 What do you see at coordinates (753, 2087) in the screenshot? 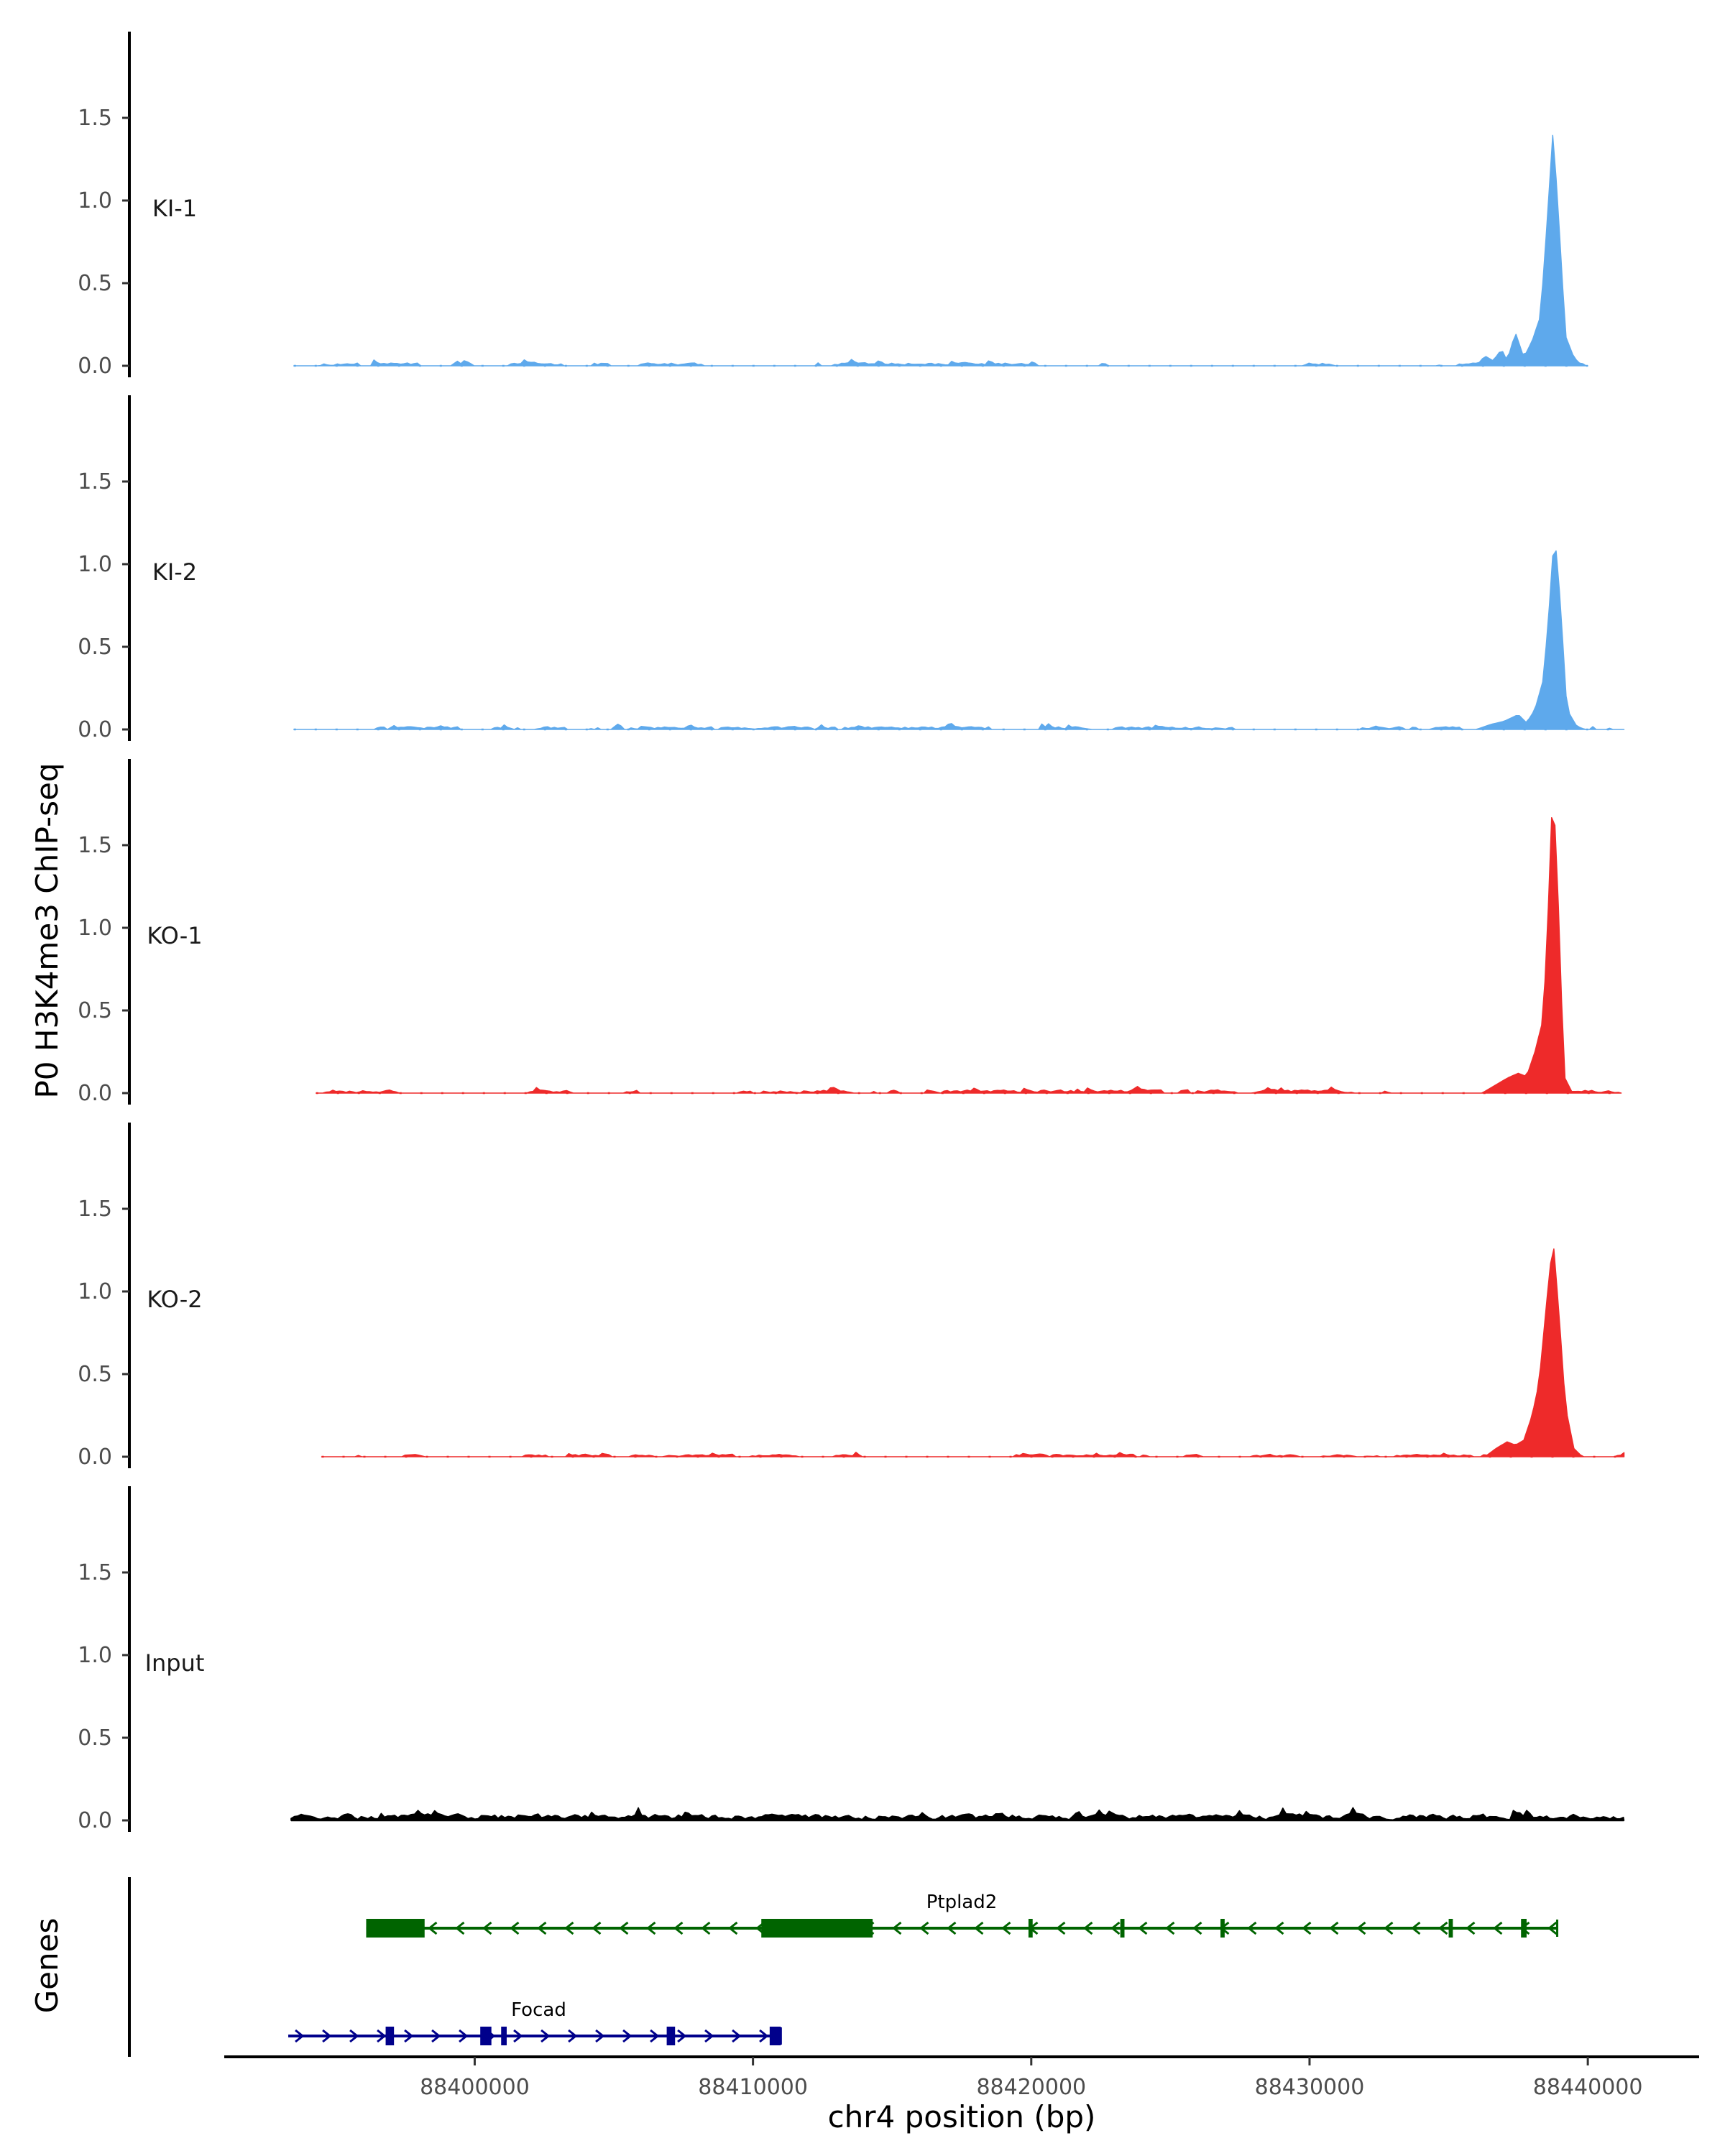
I see `x-tick-label: 88410000` at bounding box center [753, 2087].